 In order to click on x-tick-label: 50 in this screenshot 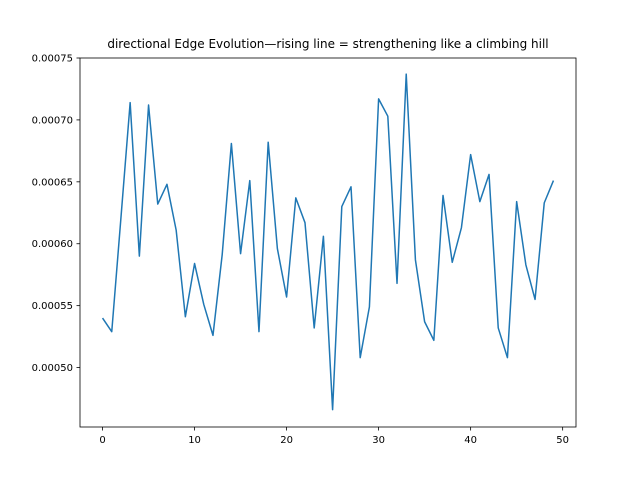, I will do `click(562, 440)`.